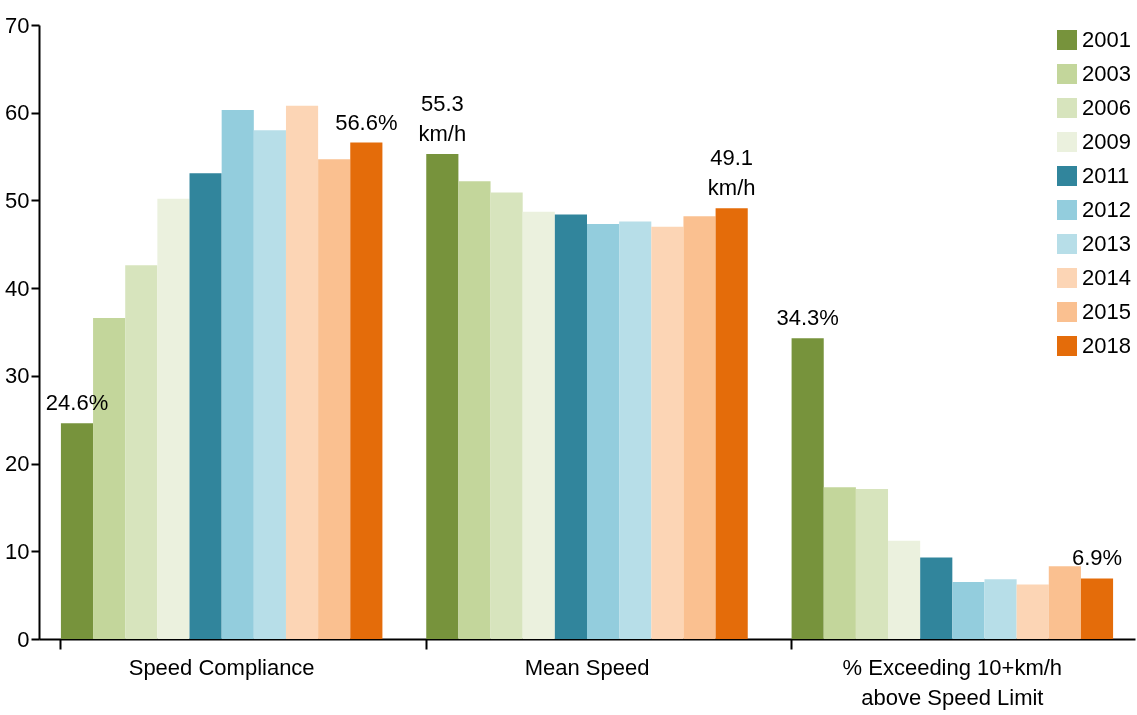 The height and width of the screenshot is (715, 1137). Describe the element at coordinates (1106, 107) in the screenshot. I see `legend-label: 2006` at that location.